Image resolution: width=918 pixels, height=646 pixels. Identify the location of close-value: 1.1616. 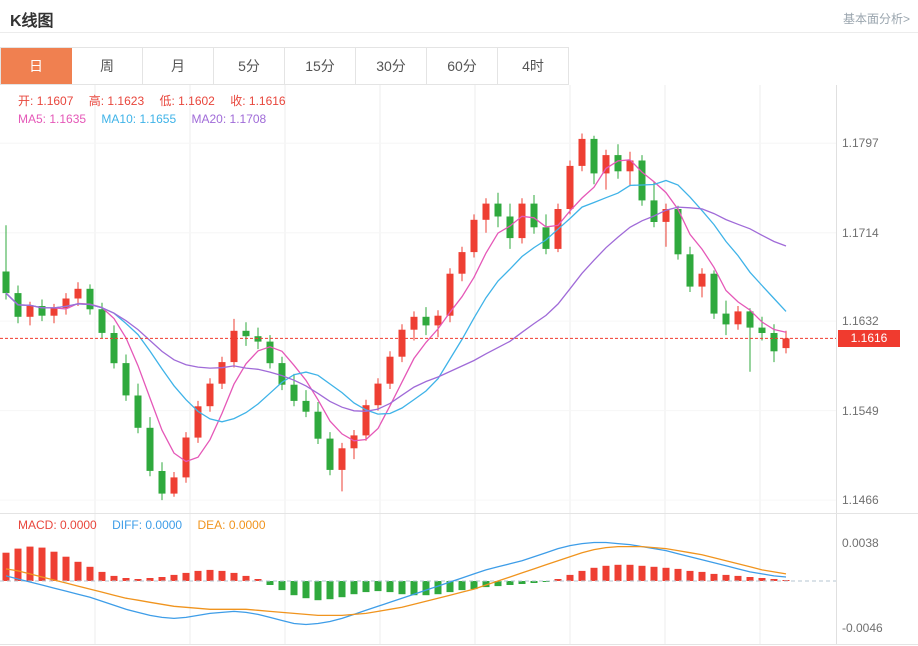
(267, 101).